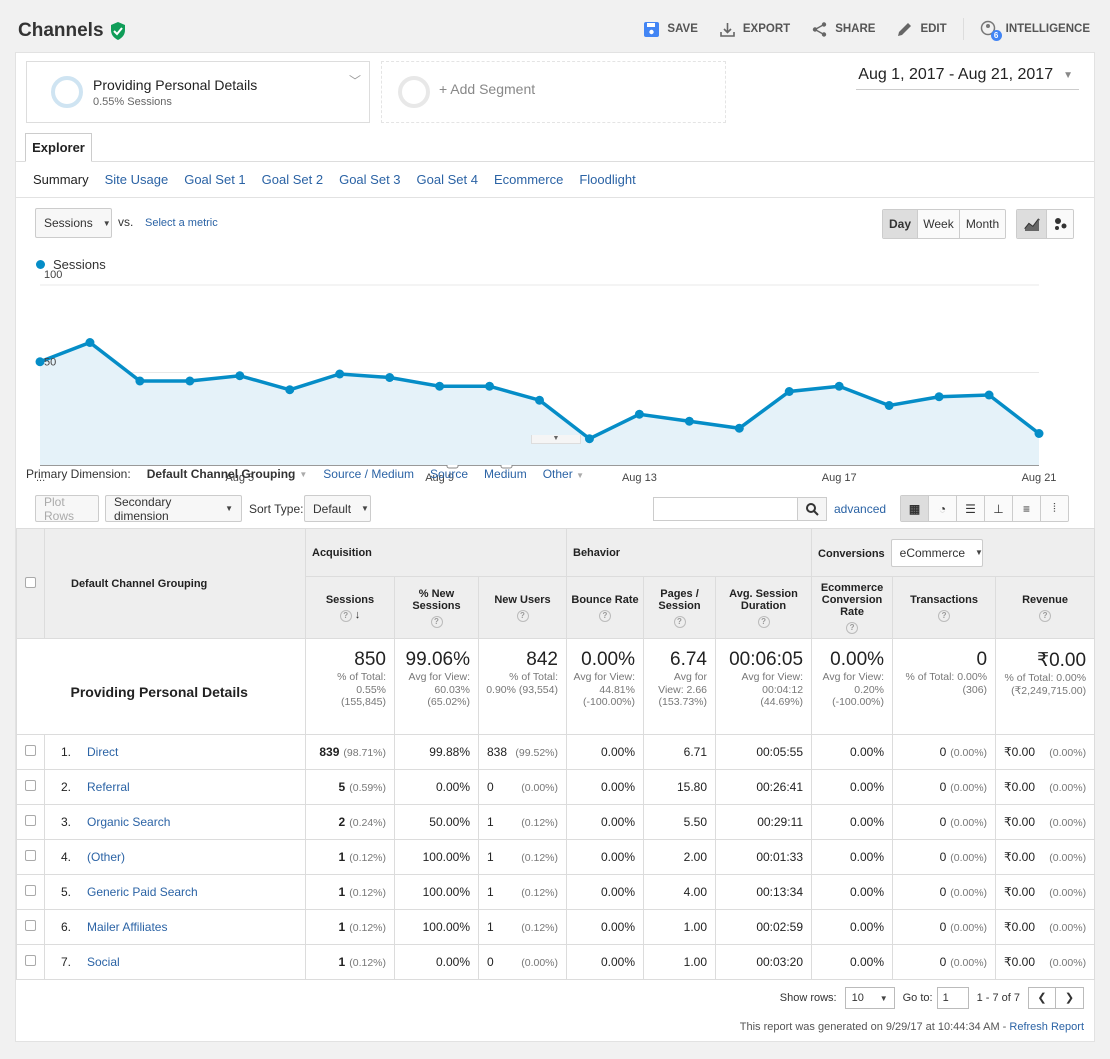  Describe the element at coordinates (173, 509) in the screenshot. I see `secondary-dimension-select: Secondary dimension ▼` at that location.